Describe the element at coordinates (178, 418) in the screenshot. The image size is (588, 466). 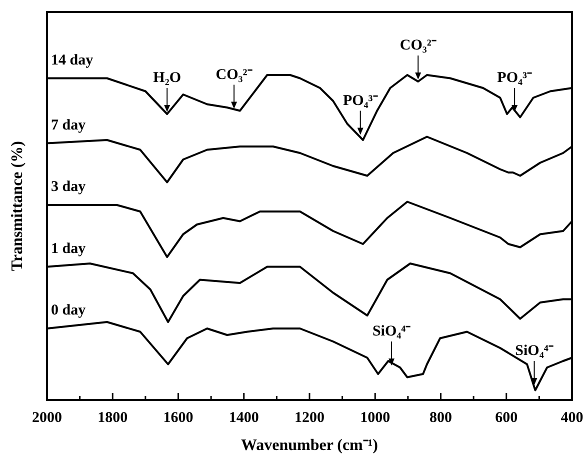
I see `x-tick-label: 1600` at that location.